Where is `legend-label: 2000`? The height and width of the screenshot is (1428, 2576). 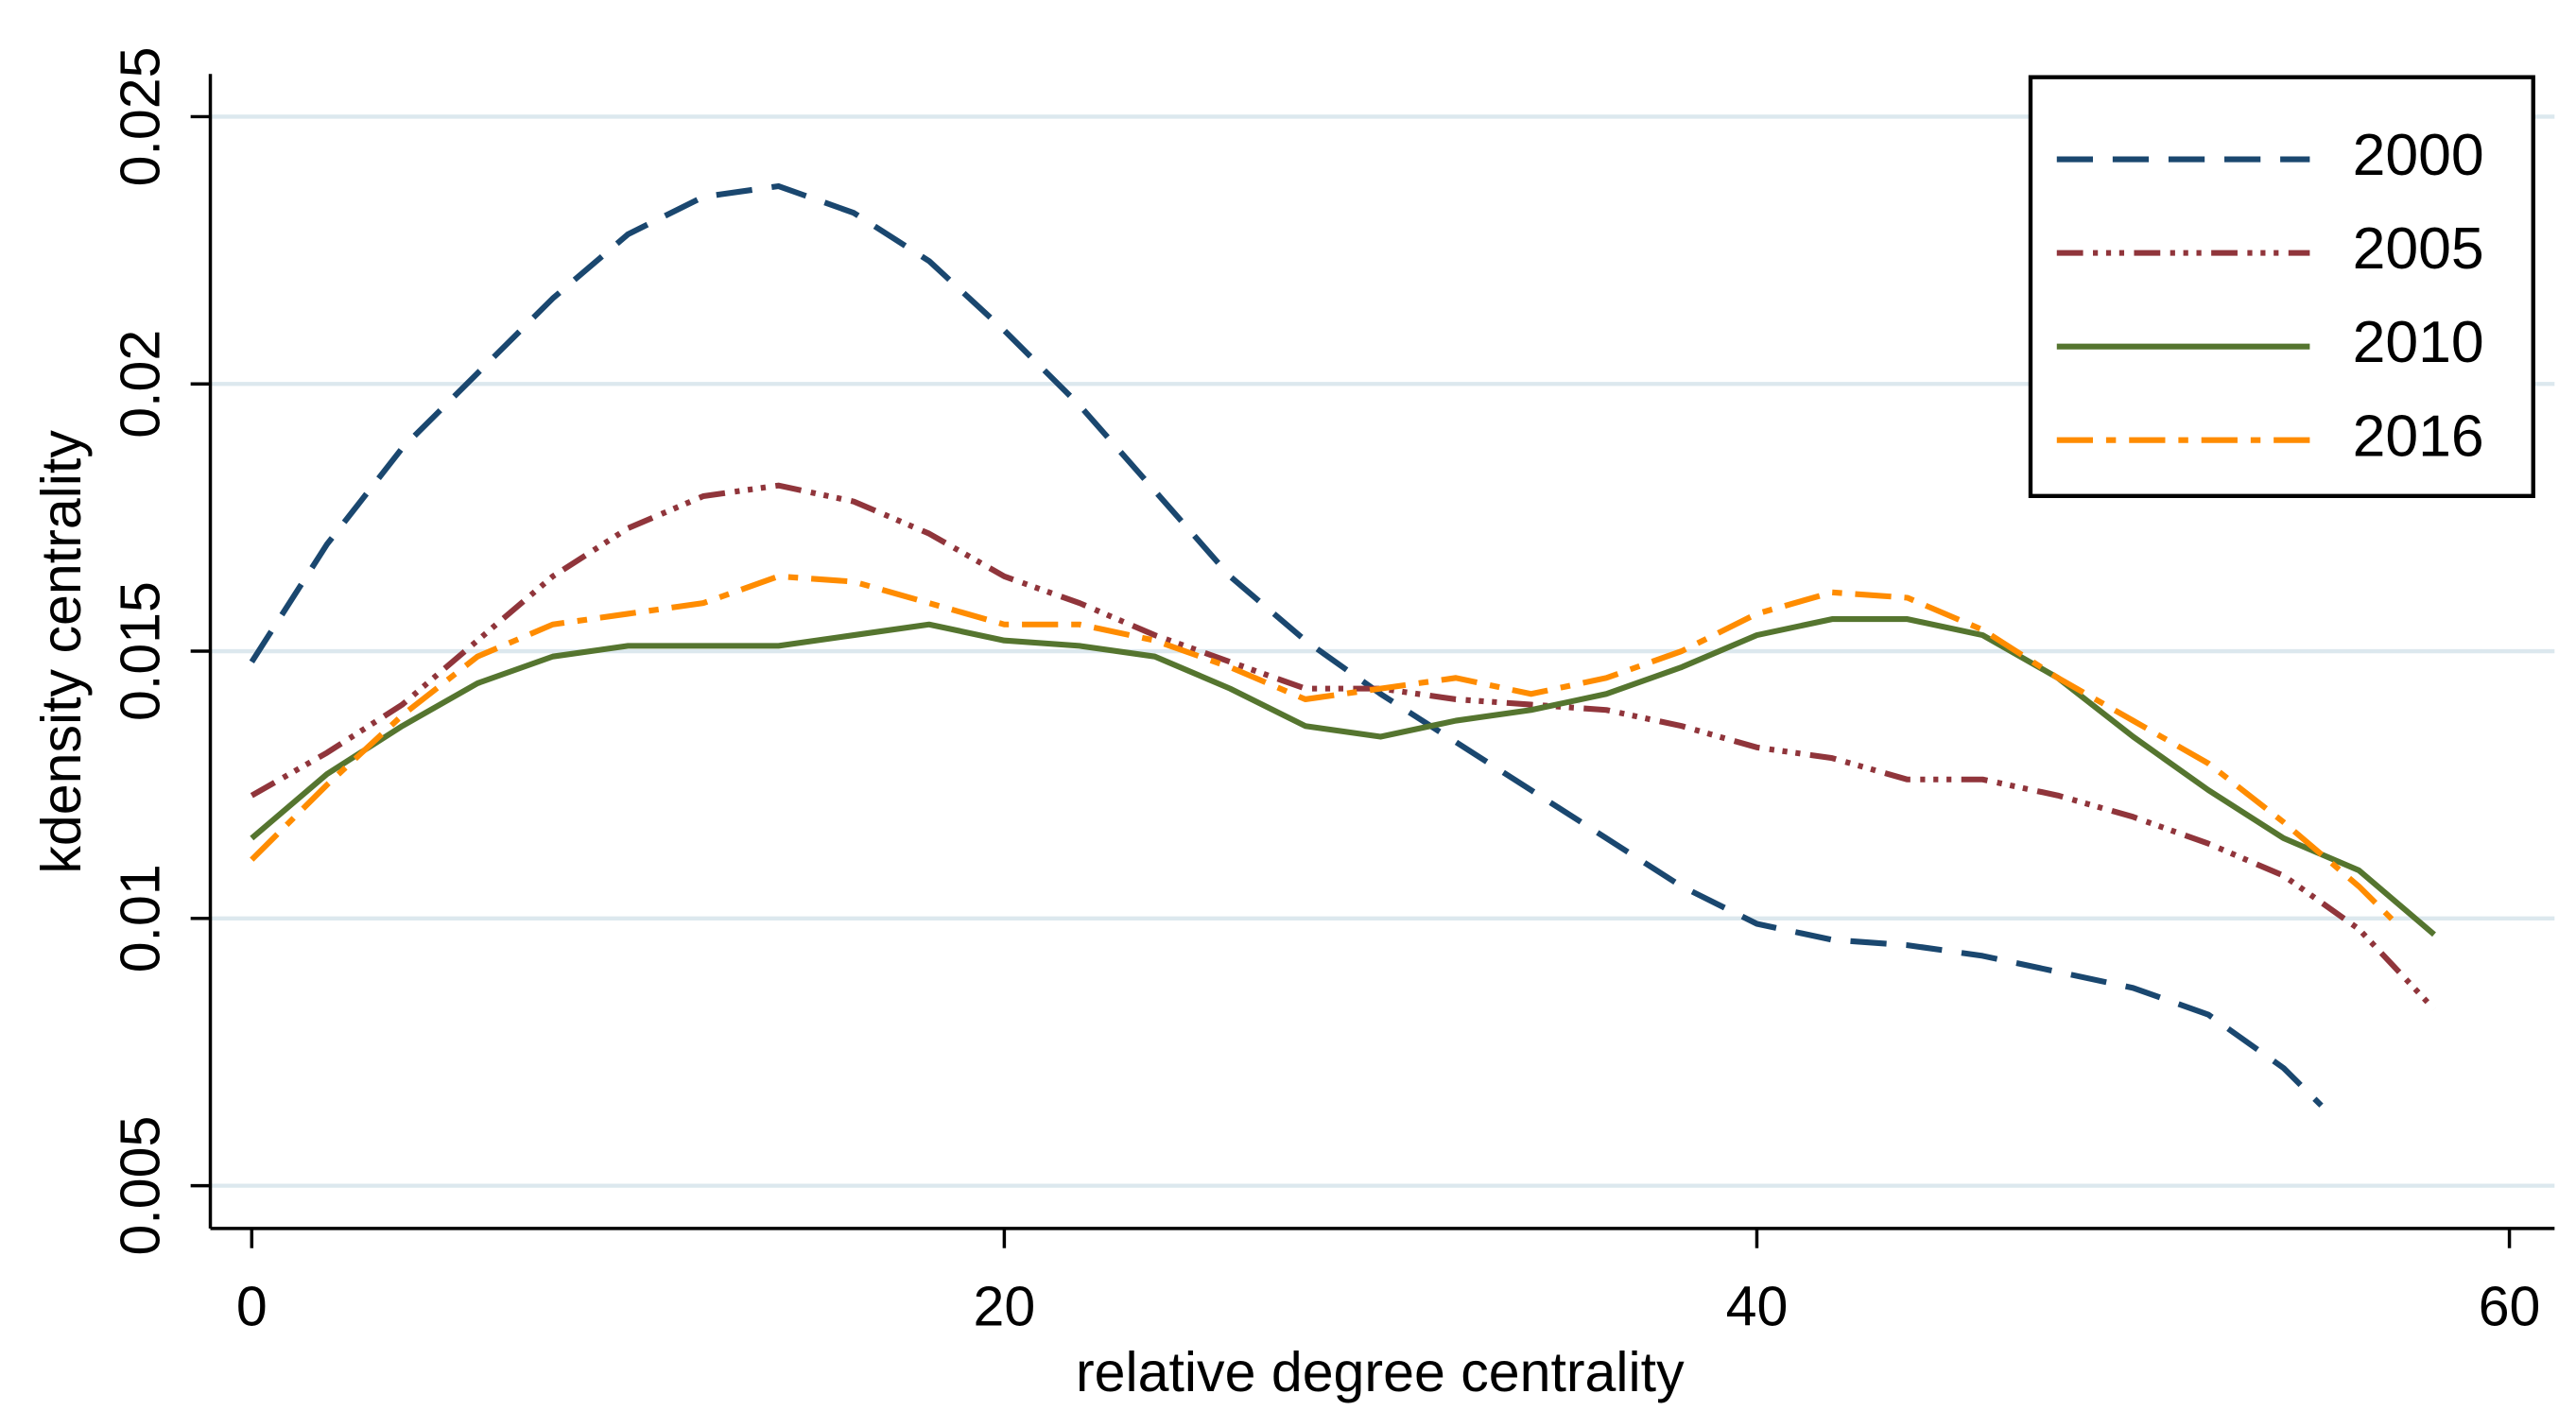 legend-label: 2000 is located at coordinates (2418, 155).